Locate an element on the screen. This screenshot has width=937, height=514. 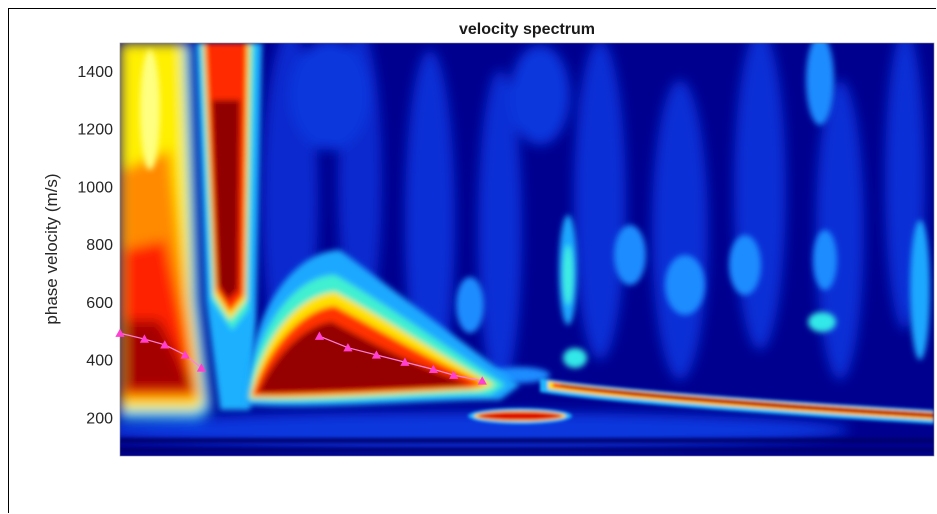
y-axis-ticks: 200 400 600 800 1000 1200 1400 is located at coordinates (95, 246).